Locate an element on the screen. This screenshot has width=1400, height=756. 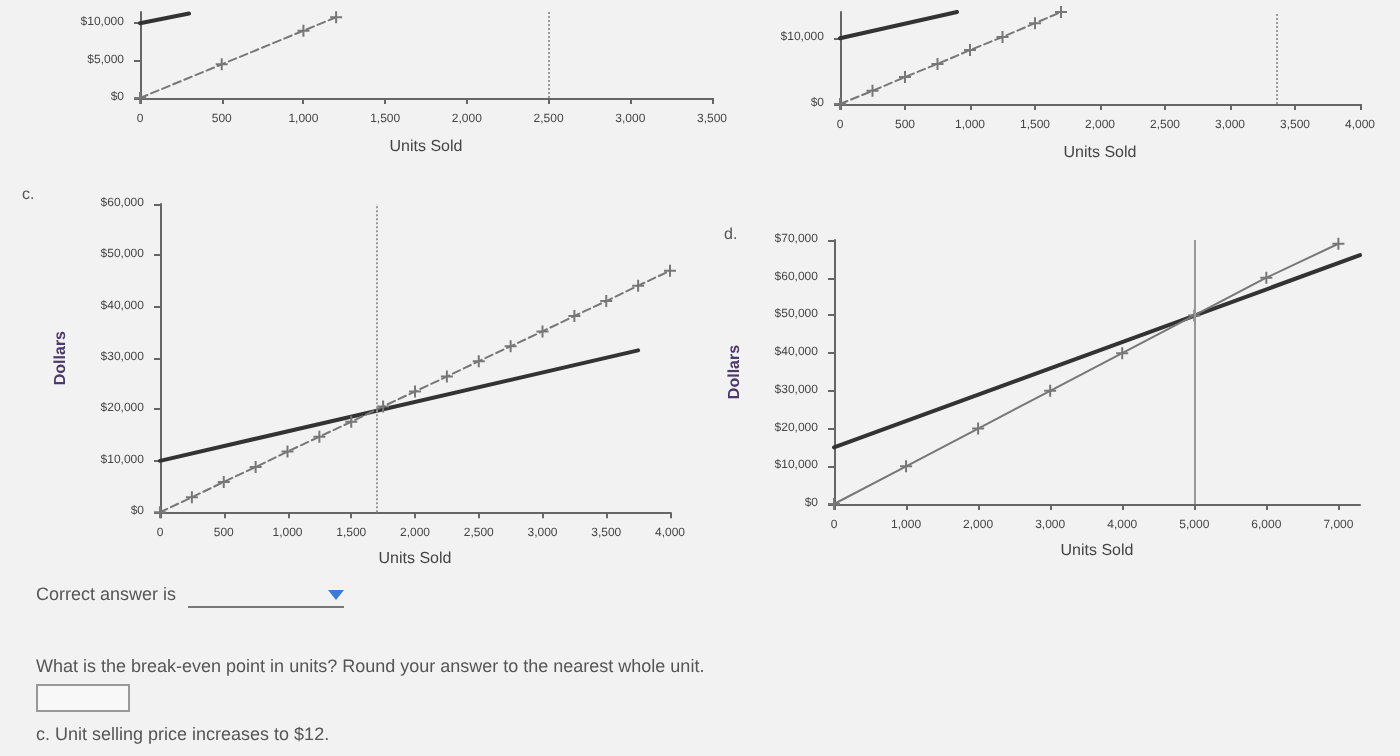
text: Correct answer is is located at coordinates (106, 594).